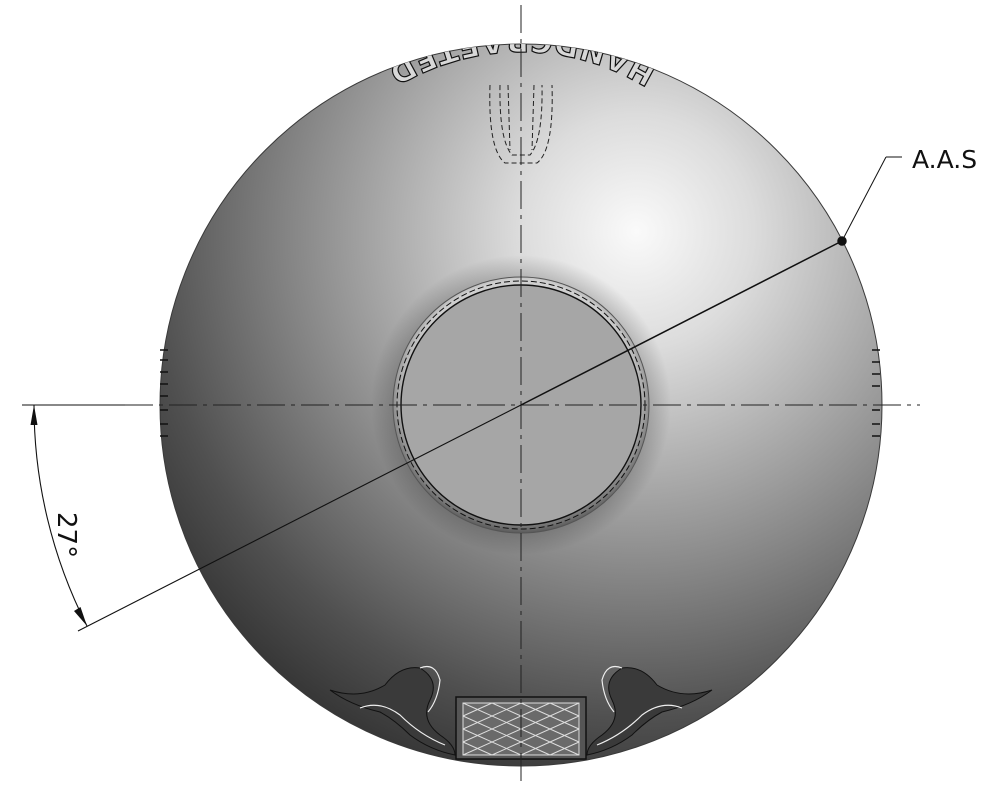 This screenshot has height=788, width=986. What do you see at coordinates (66, 535) in the screenshot?
I see `angle-label: 27°` at bounding box center [66, 535].